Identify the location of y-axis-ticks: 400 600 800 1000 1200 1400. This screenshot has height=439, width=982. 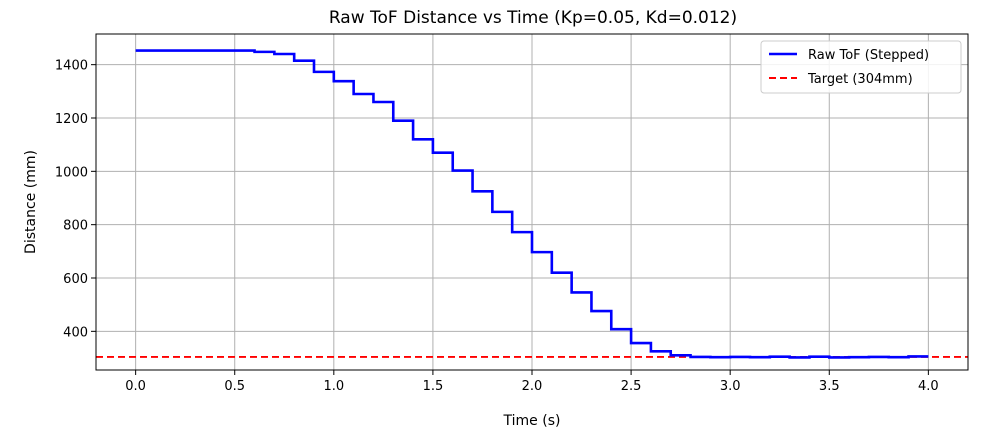
(75, 199).